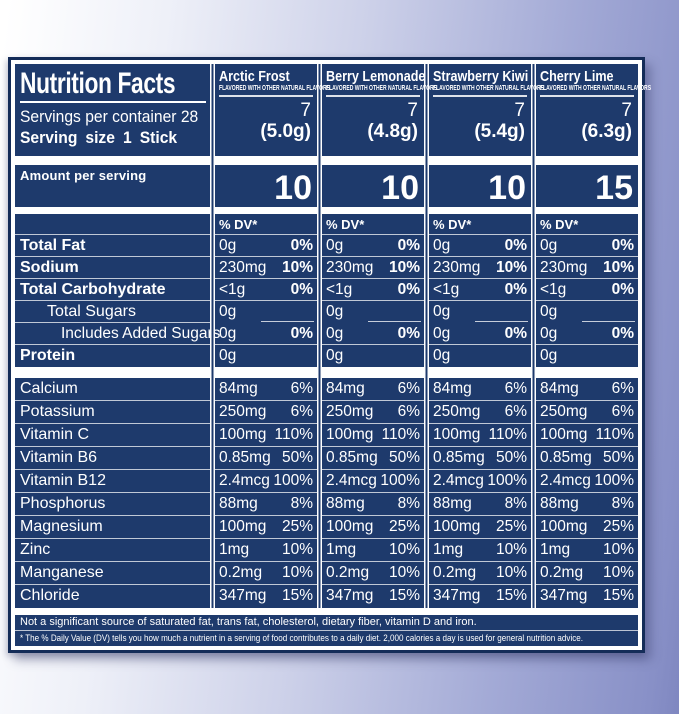 The width and height of the screenshot is (679, 714). I want to click on amount-value: 88mg, so click(452, 503).